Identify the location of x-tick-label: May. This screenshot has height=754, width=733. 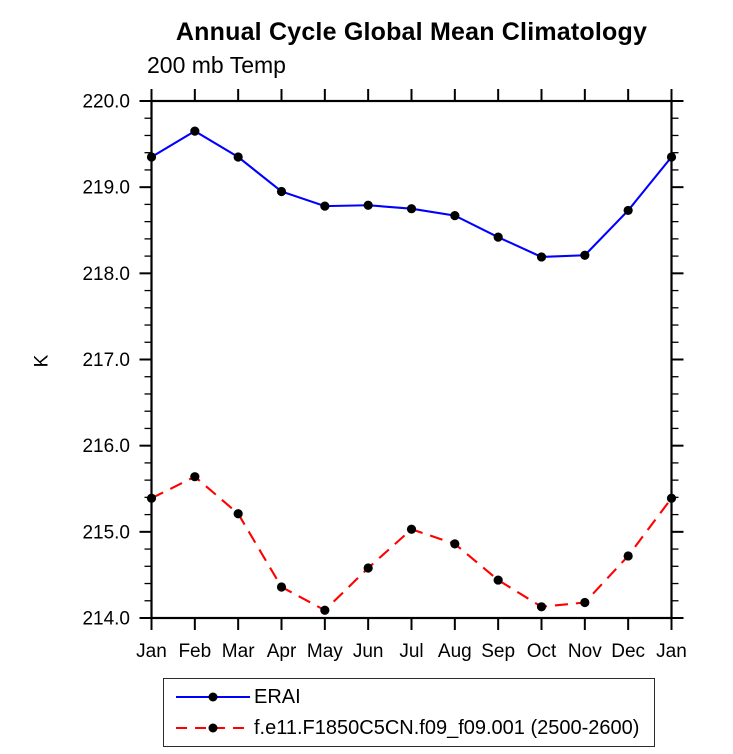
(325, 651).